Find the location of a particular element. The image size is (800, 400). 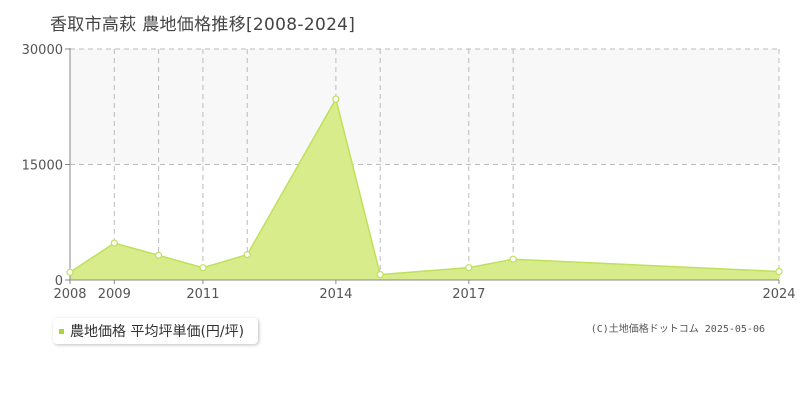

y-tick-label: 0 is located at coordinates (59, 281).